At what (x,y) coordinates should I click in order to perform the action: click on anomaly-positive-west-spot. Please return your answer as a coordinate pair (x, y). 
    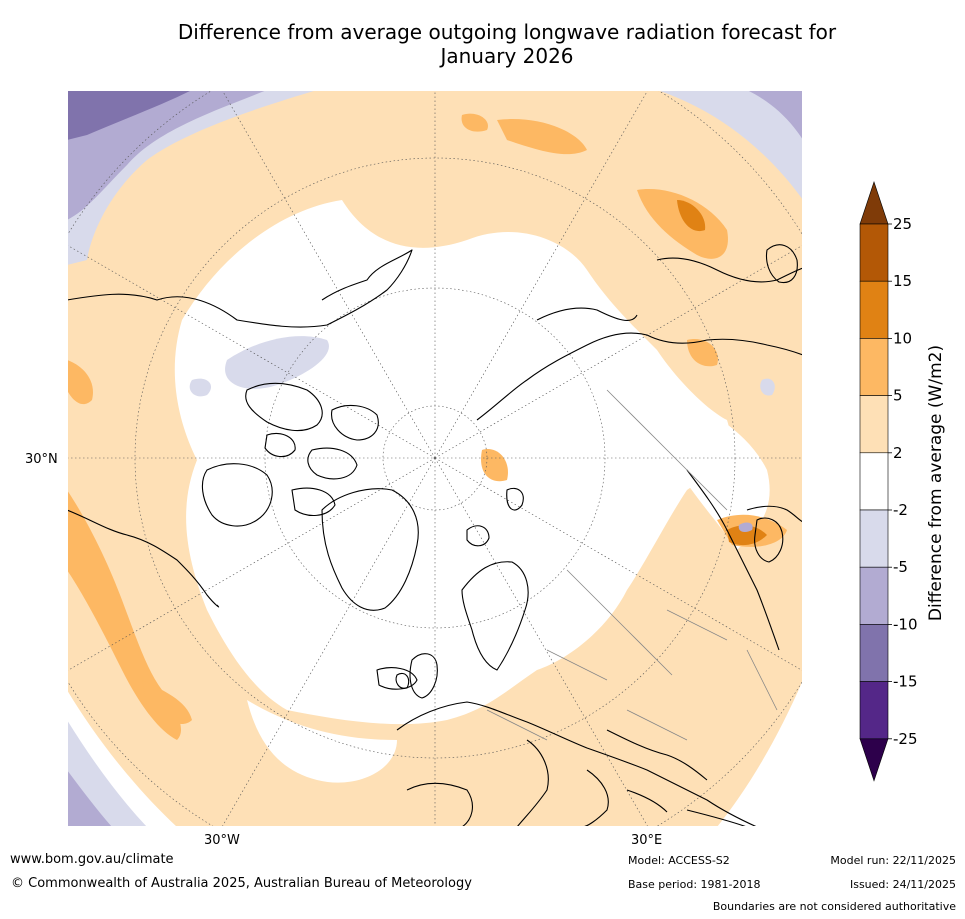
    Looking at the image, I should click on (80, 382).